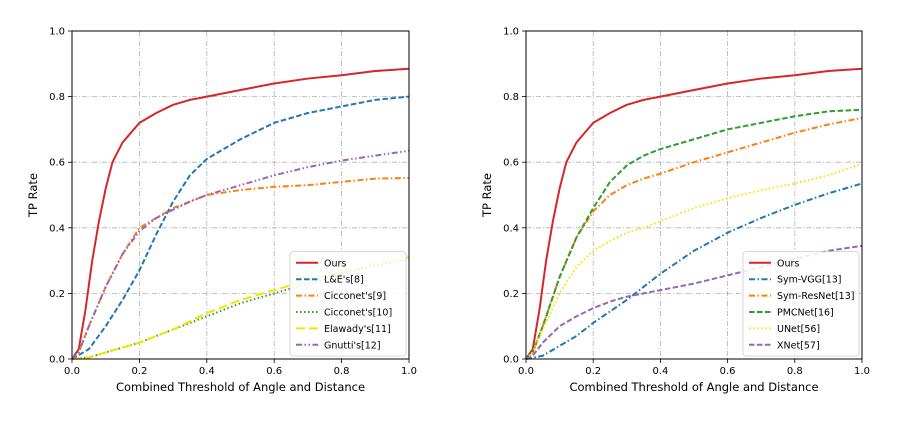  What do you see at coordinates (798, 345) in the screenshot?
I see `legend-label: XNet[57]` at bounding box center [798, 345].